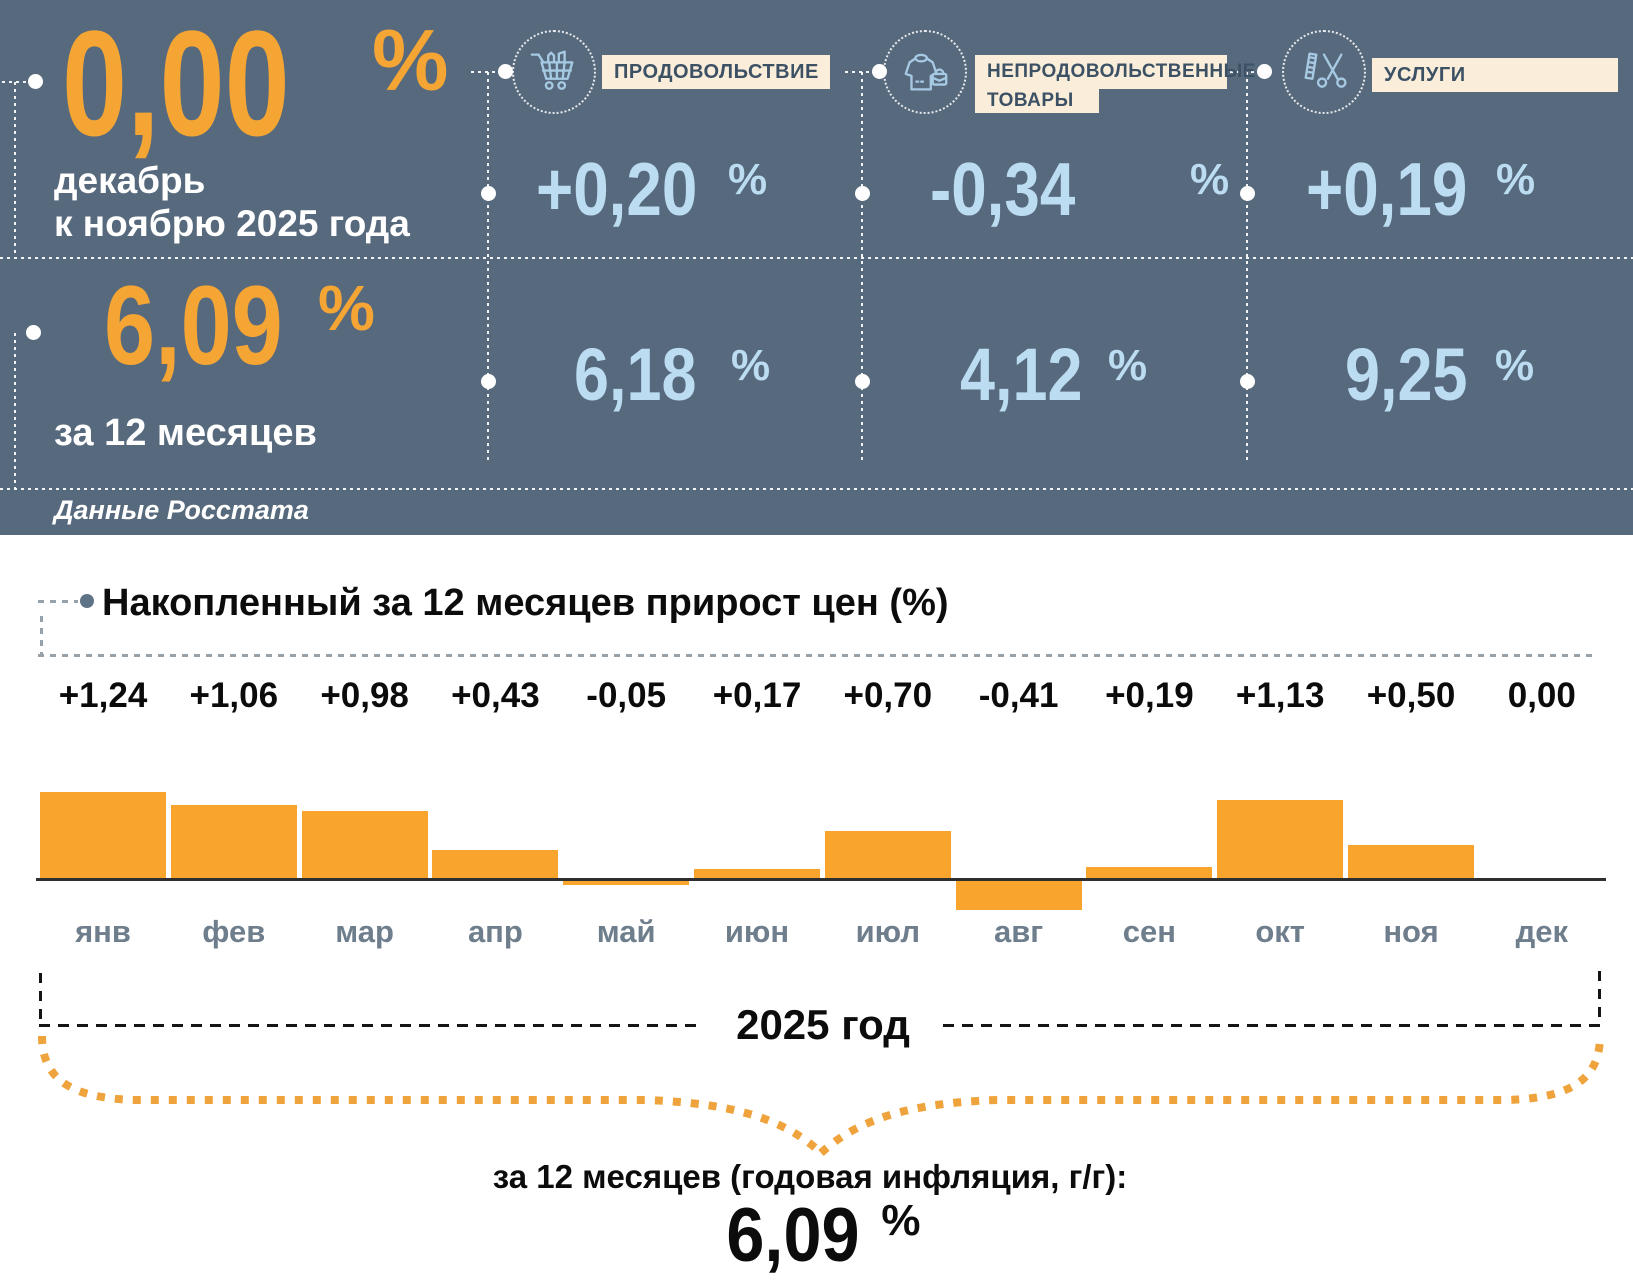 The height and width of the screenshot is (1285, 1633). Describe the element at coordinates (364, 695) in the screenshot. I see `bar-value-label: +0,98` at that location.